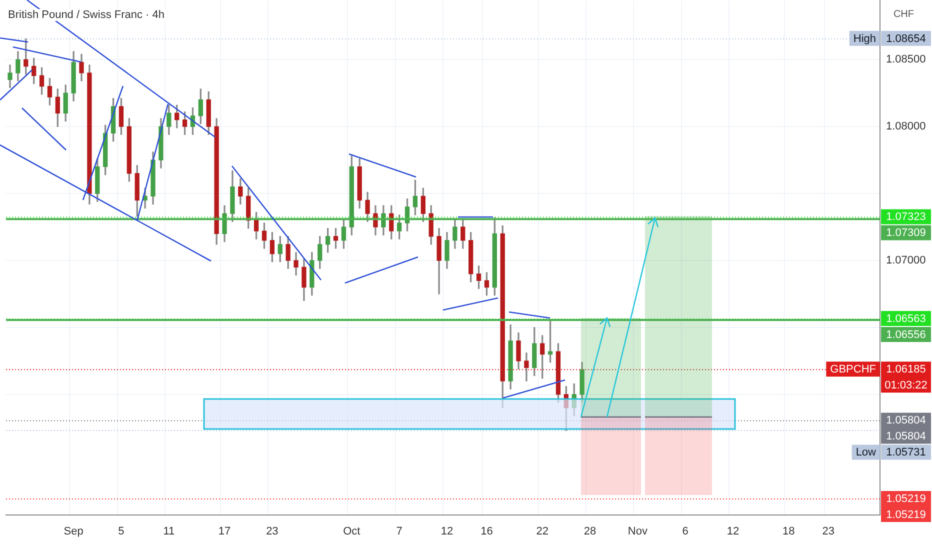 The height and width of the screenshot is (550, 932). Describe the element at coordinates (638, 532) in the screenshot. I see `x-tick-label: Nov` at that location.